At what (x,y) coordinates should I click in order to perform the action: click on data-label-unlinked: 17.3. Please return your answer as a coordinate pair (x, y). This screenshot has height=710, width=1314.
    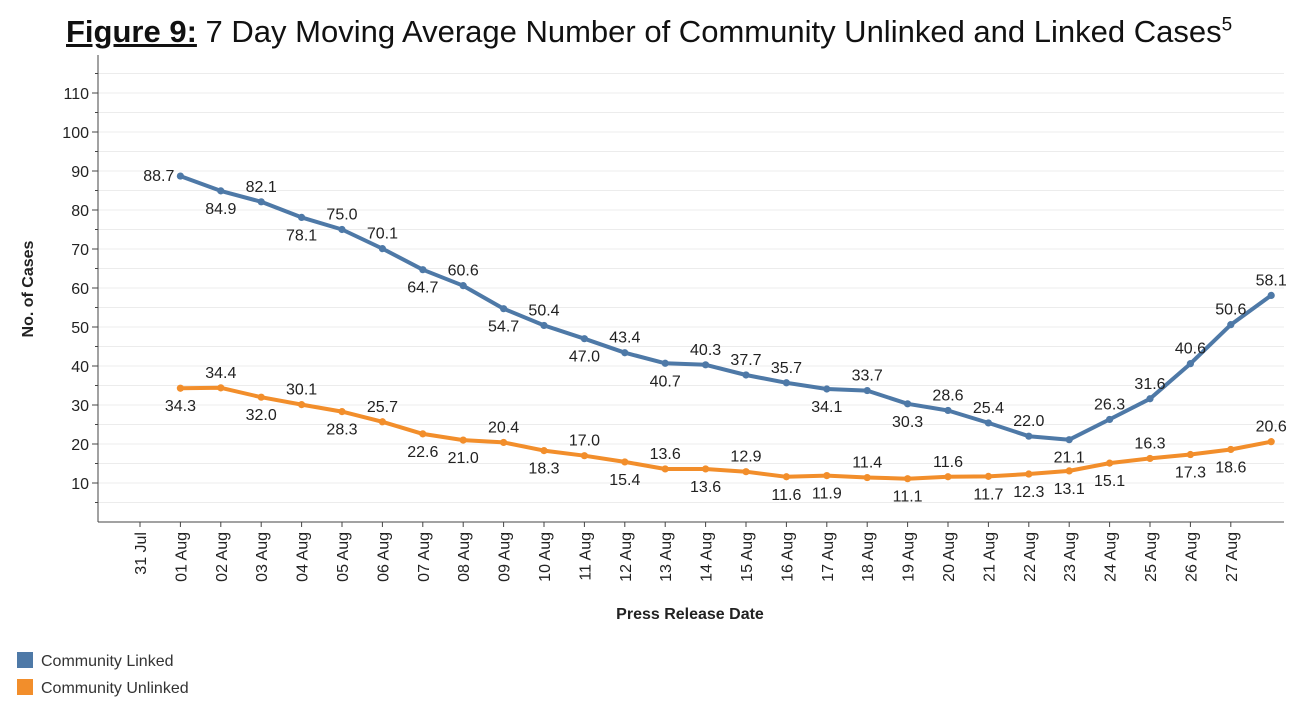
    Looking at the image, I should click on (1190, 473).